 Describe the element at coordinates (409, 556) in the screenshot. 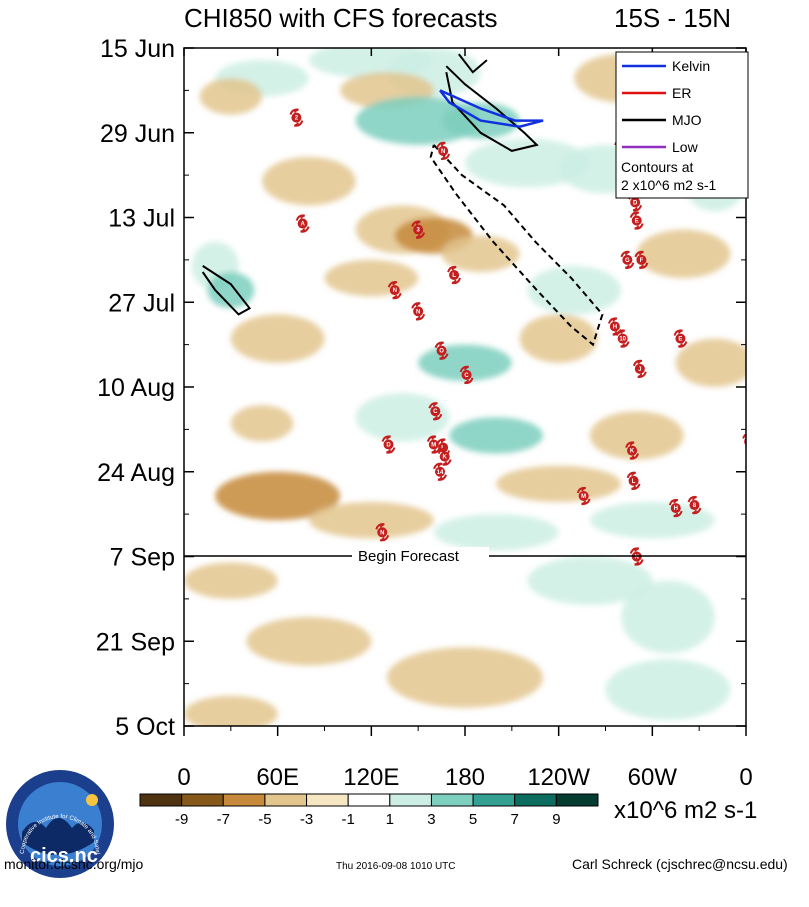

I see `begin-forecast-label: Begin Forecast` at that location.